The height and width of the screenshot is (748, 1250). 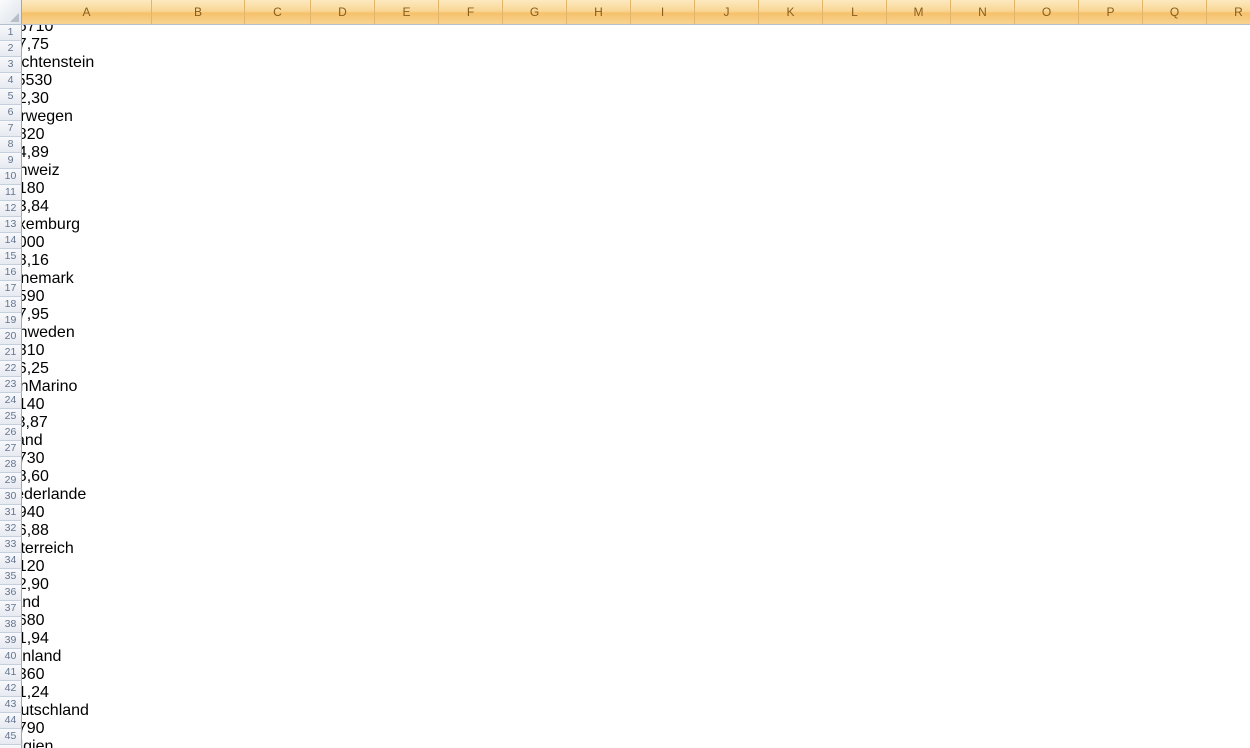 I want to click on column-header-D: D, so click(x=343, y=12).